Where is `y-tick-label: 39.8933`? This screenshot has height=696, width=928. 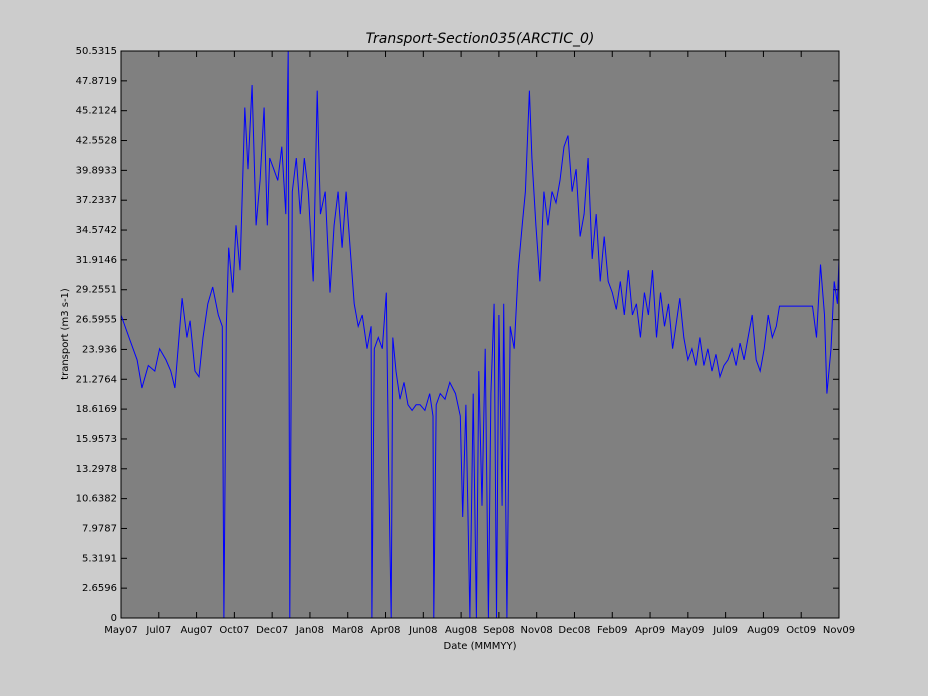 y-tick-label: 39.8933 is located at coordinates (96, 170).